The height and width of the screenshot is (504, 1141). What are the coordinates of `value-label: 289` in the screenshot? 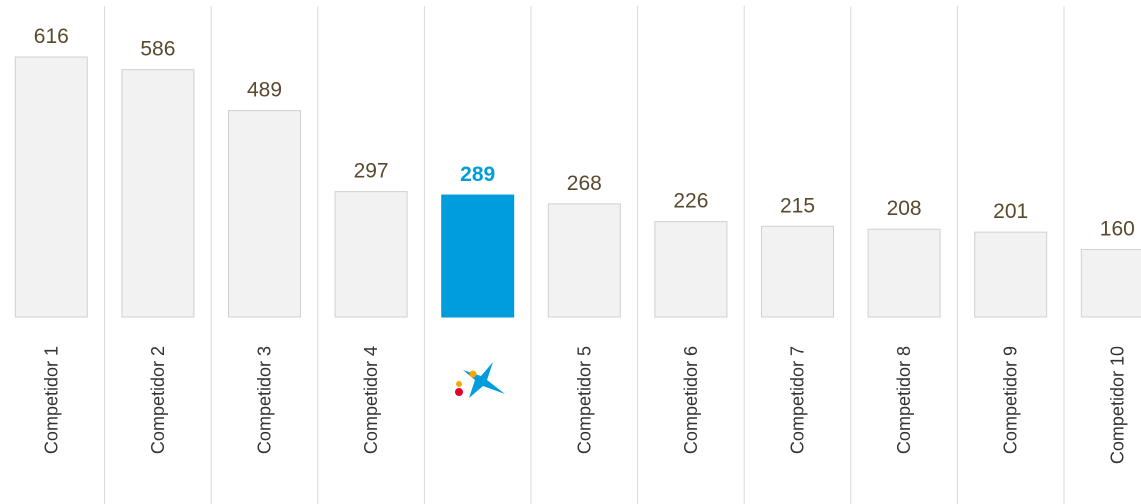 It's located at (477, 174).